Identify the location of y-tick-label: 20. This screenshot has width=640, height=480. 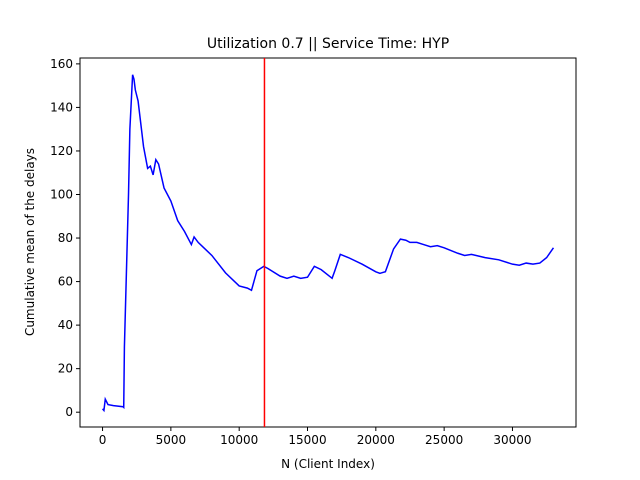
(65, 369).